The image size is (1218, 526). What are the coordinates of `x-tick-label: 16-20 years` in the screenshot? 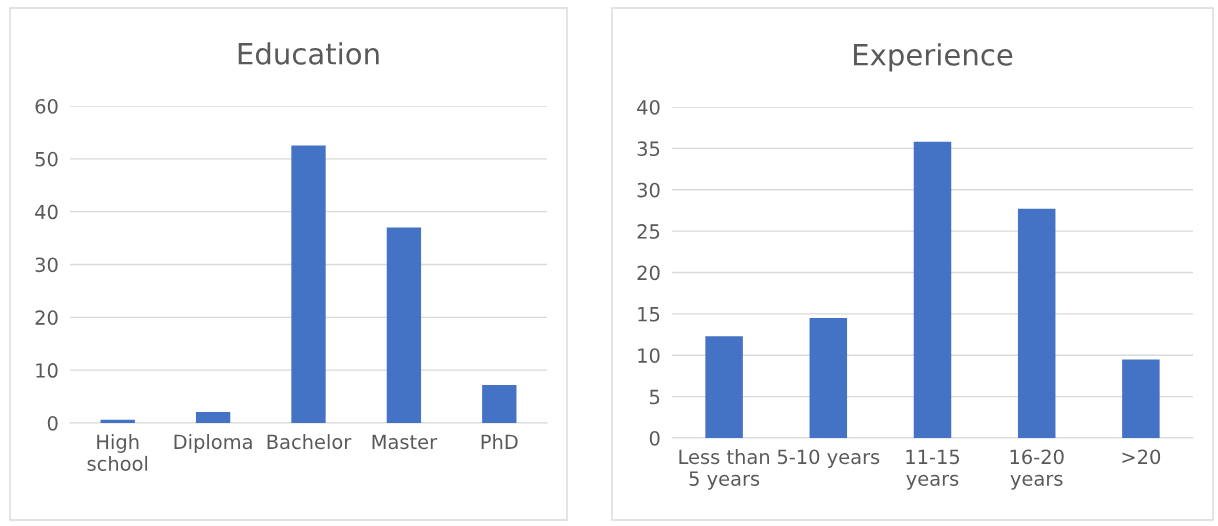 It's located at (1037, 469).